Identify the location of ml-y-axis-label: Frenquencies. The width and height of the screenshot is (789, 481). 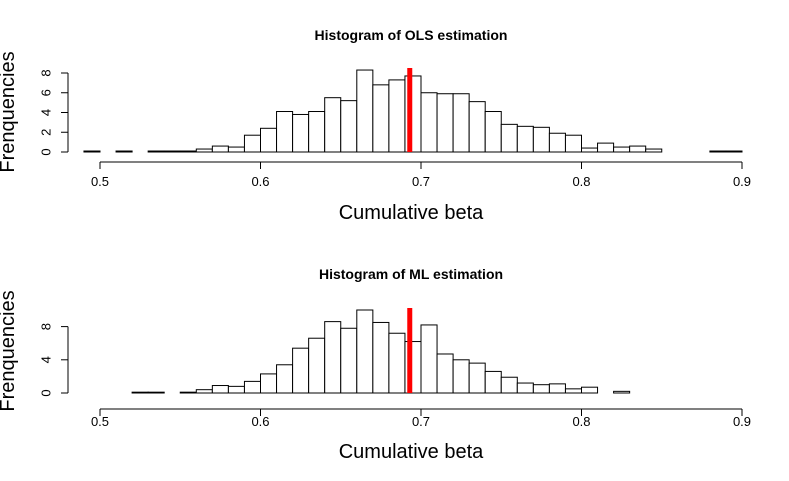
(9, 350).